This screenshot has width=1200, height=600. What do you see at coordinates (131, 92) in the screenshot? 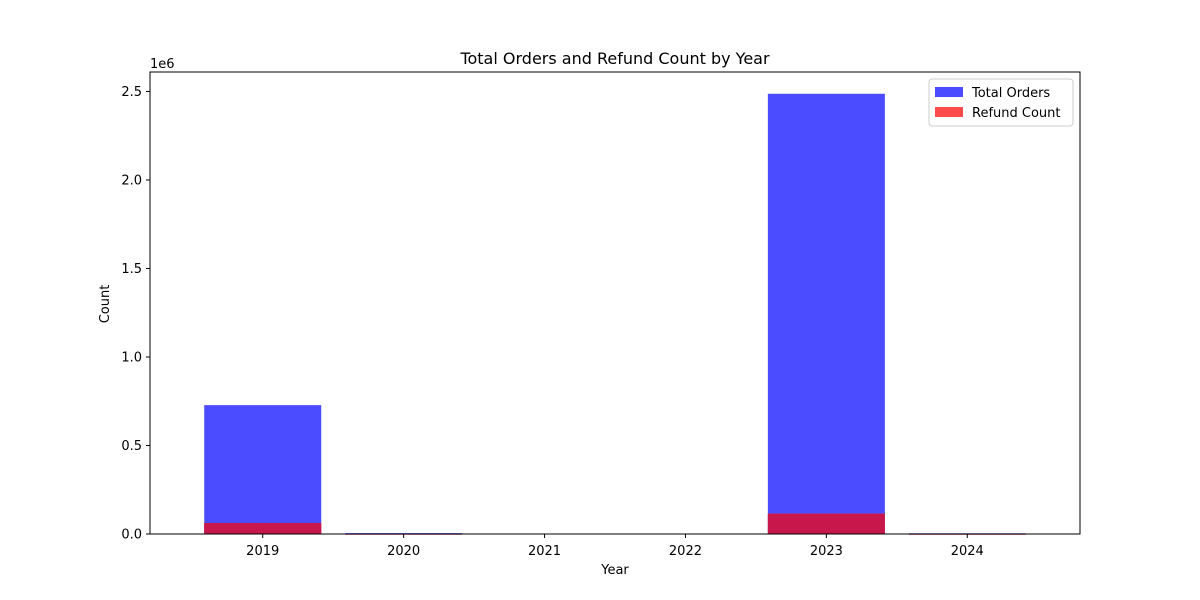
I see `y-tick-label: 2.5` at bounding box center [131, 92].